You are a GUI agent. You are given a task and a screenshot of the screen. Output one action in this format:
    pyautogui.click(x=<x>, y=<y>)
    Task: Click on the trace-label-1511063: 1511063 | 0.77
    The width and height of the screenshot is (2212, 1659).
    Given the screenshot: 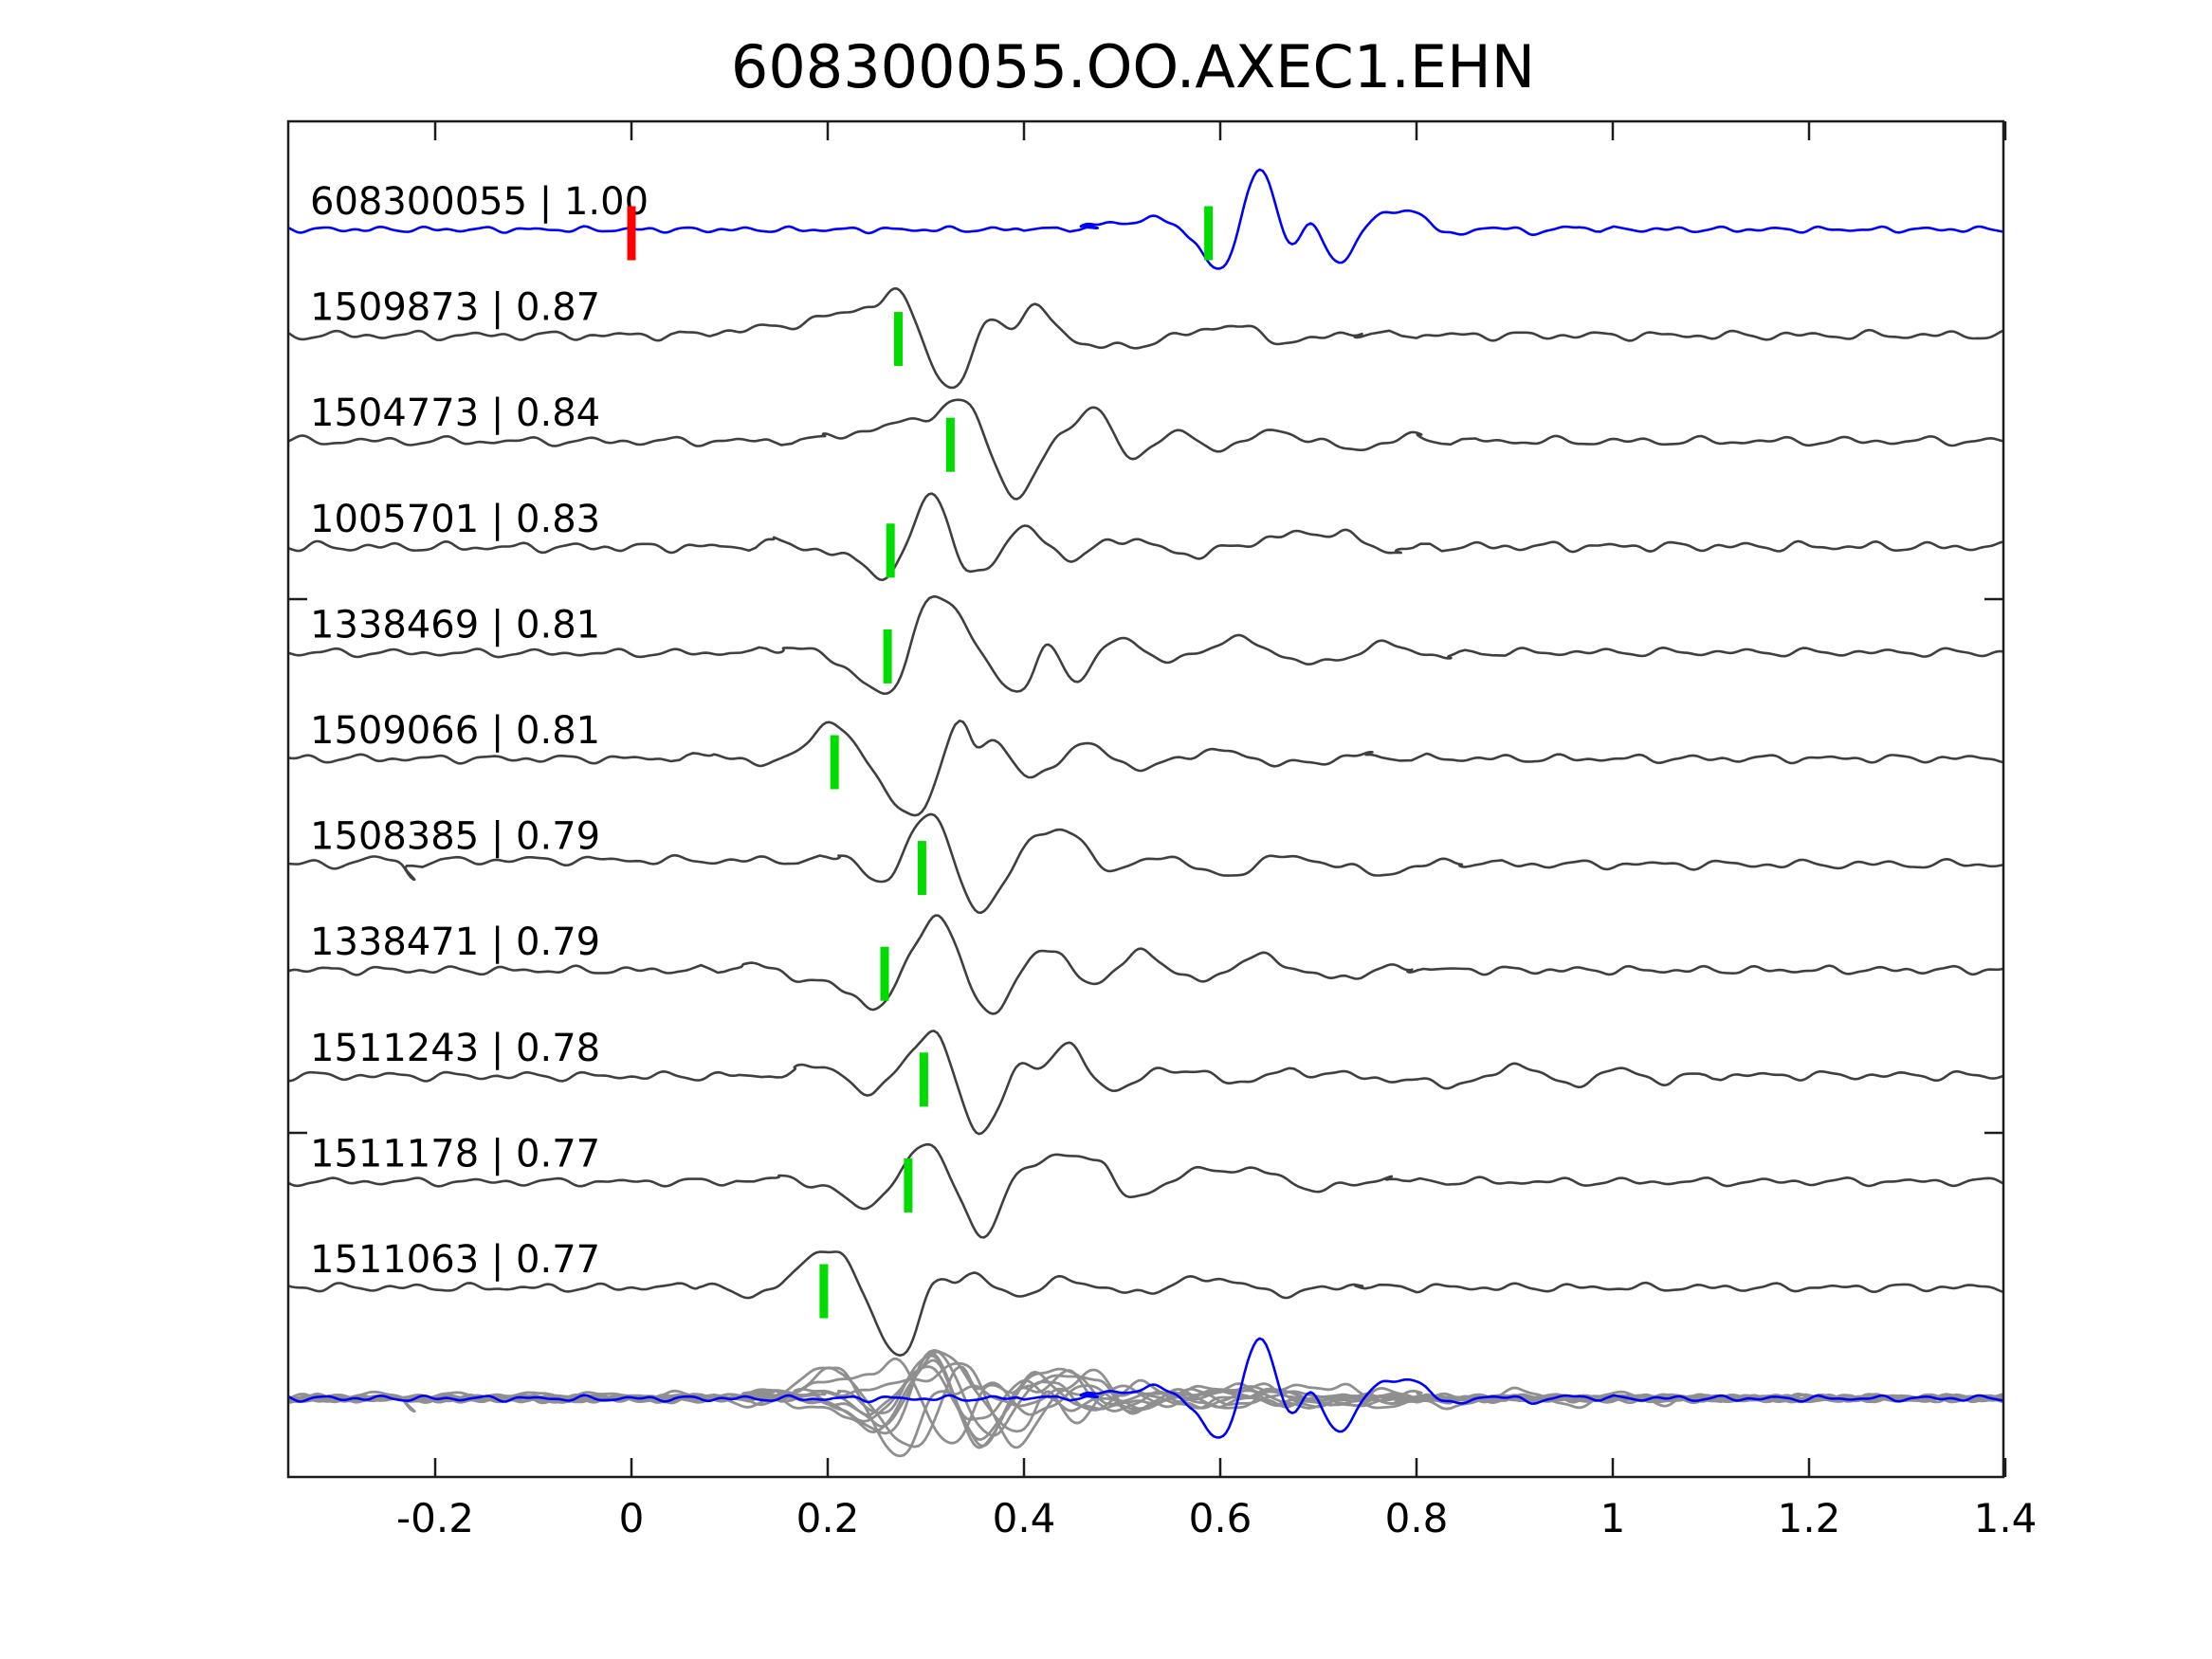 What is the action you would take?
    pyautogui.click(x=455, y=1260)
    